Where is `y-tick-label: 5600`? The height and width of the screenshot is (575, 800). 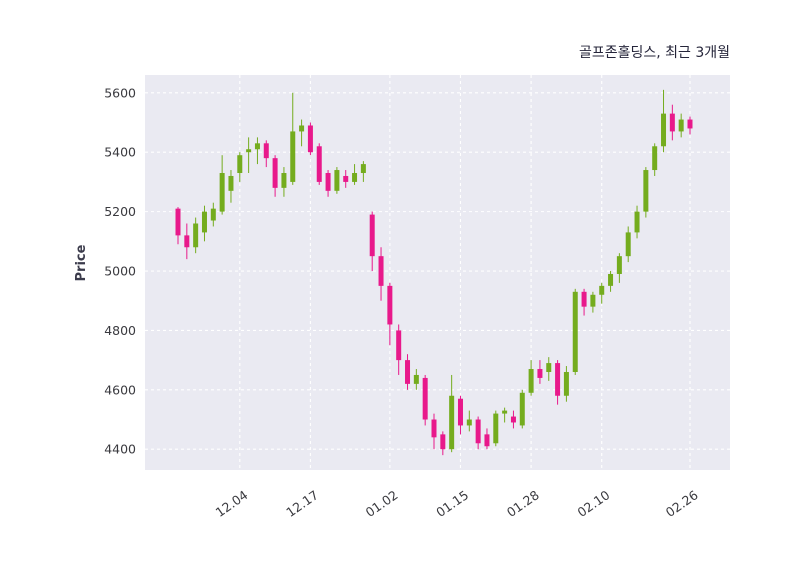 y-tick-label: 5600 is located at coordinates (120, 92).